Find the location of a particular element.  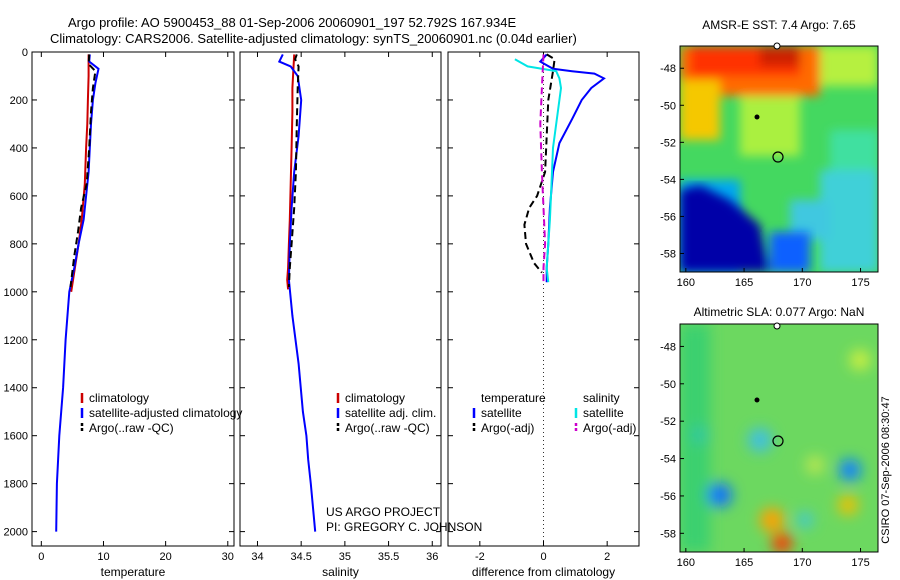

temperature-xaxis-label: temperature is located at coordinates (133, 572).